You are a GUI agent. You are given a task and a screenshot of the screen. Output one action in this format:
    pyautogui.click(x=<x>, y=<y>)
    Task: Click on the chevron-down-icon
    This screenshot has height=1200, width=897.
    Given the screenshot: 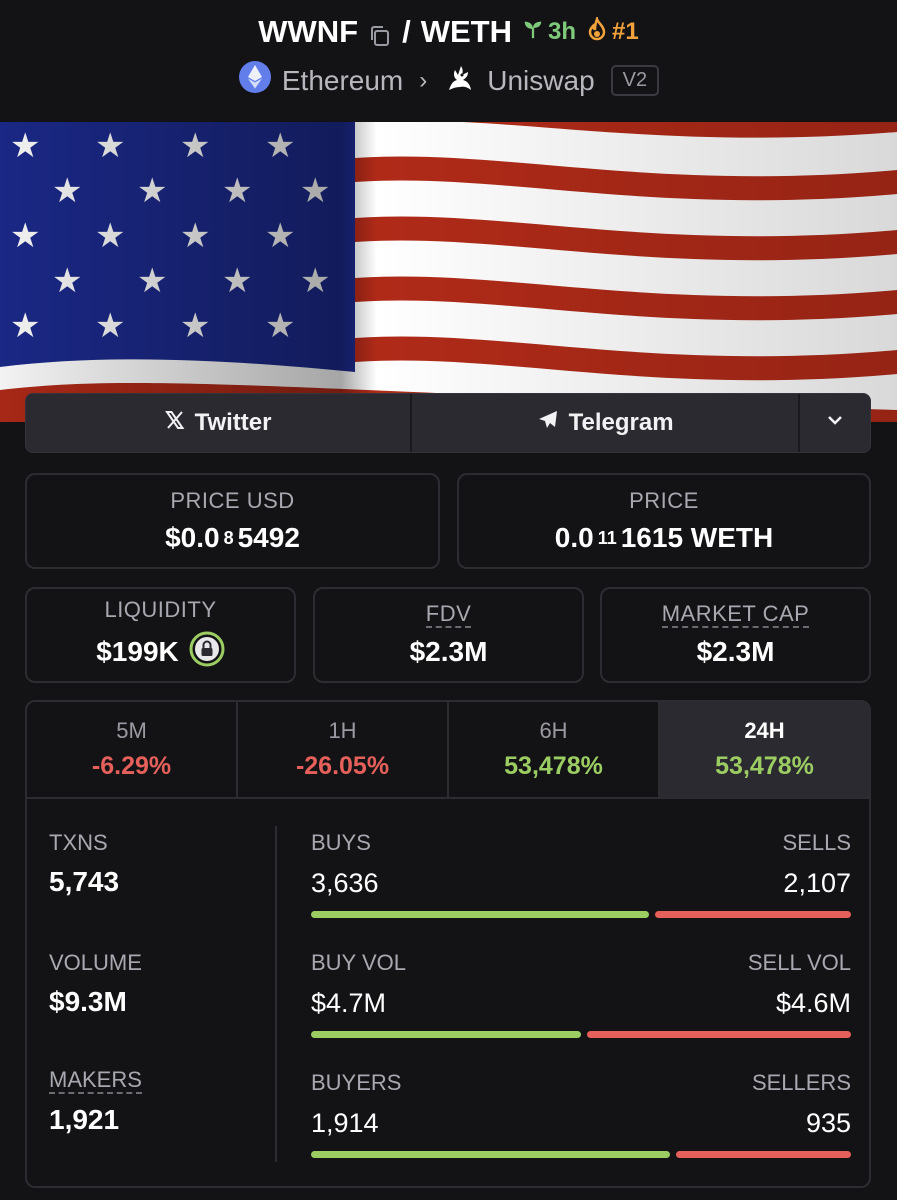 What is the action you would take?
    pyautogui.click(x=835, y=423)
    